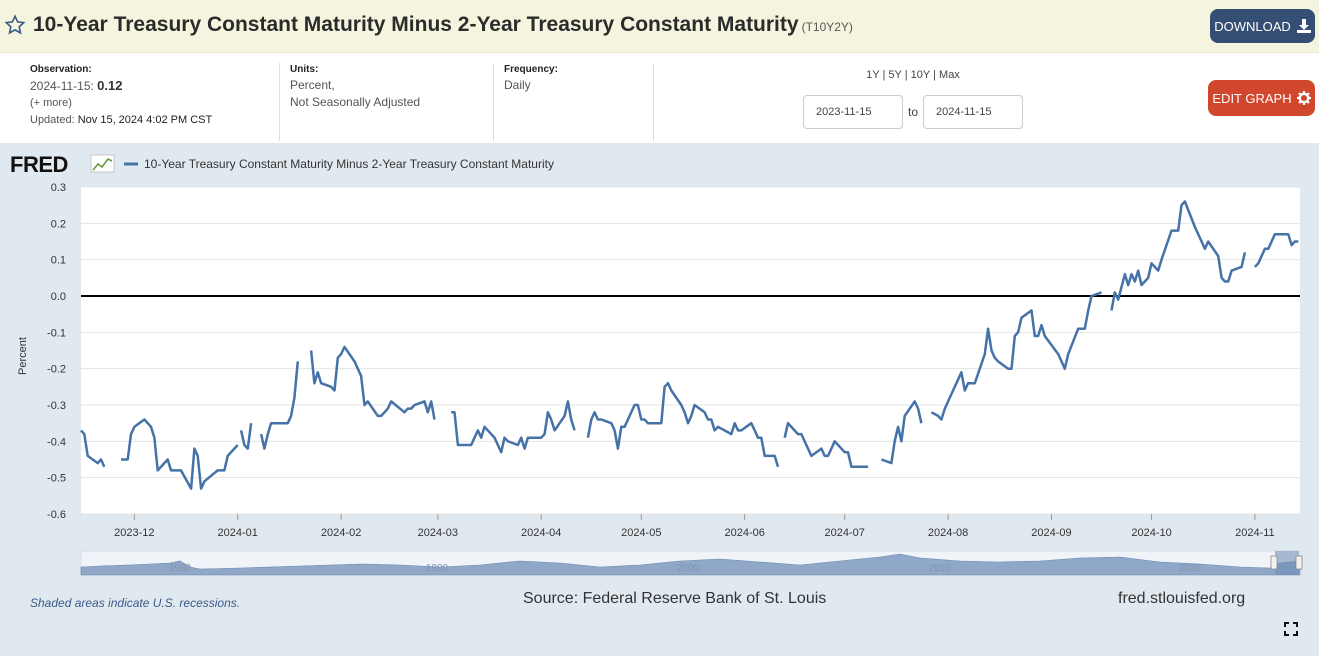  Describe the element at coordinates (304, 69) in the screenshot. I see `units-label: Units:` at that location.